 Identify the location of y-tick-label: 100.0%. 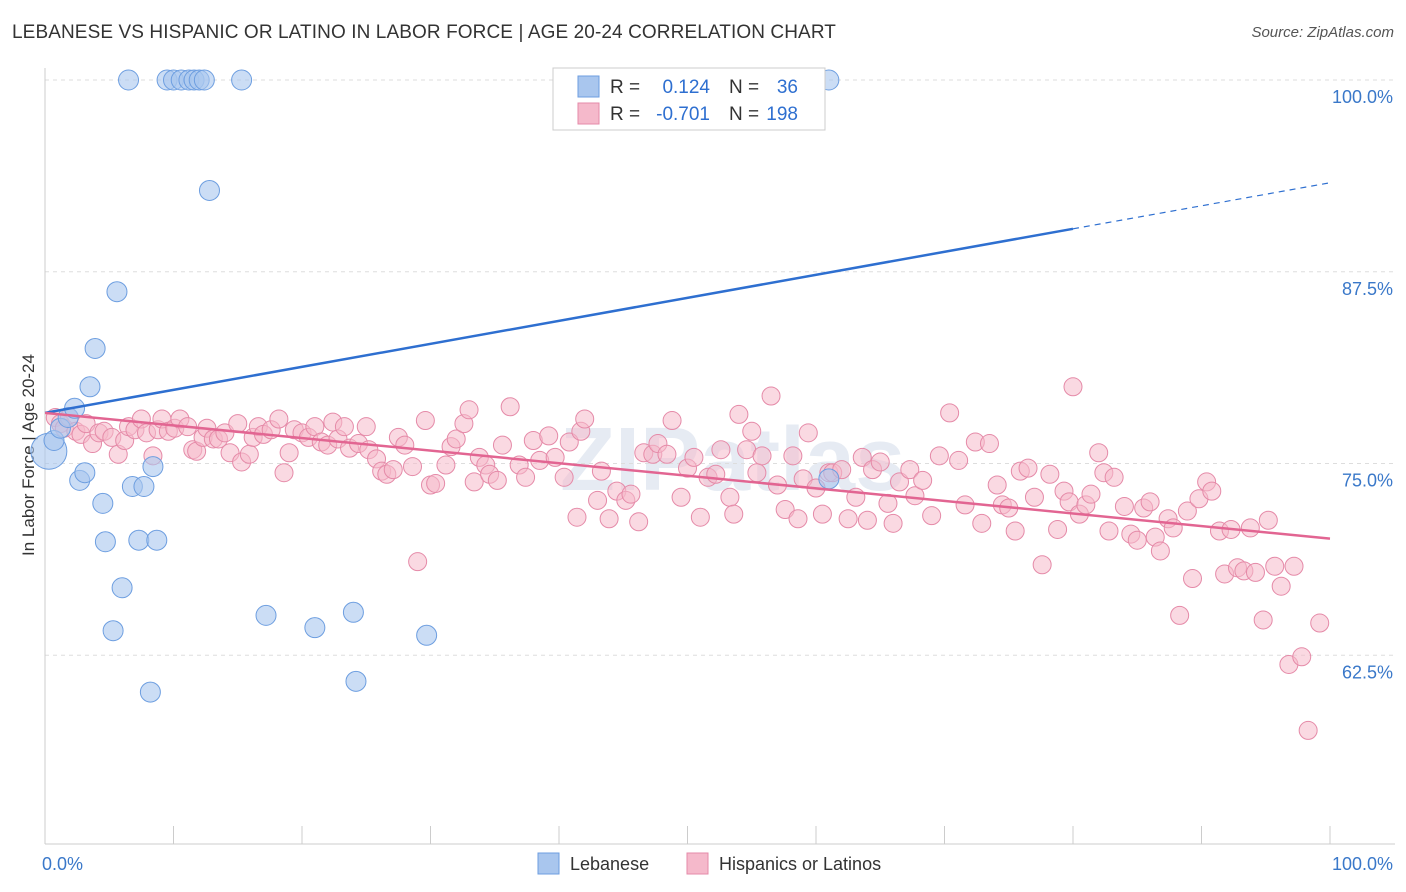
(1362, 97).